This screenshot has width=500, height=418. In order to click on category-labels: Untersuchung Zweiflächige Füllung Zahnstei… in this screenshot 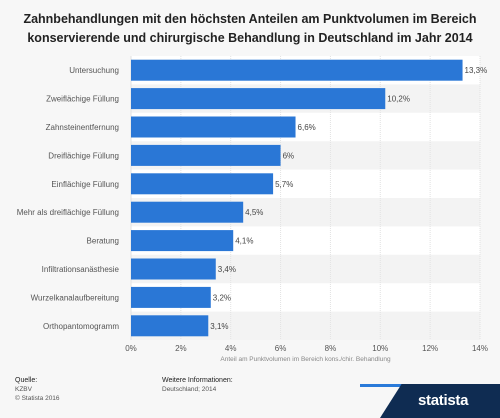, I will do `click(68, 198)`.